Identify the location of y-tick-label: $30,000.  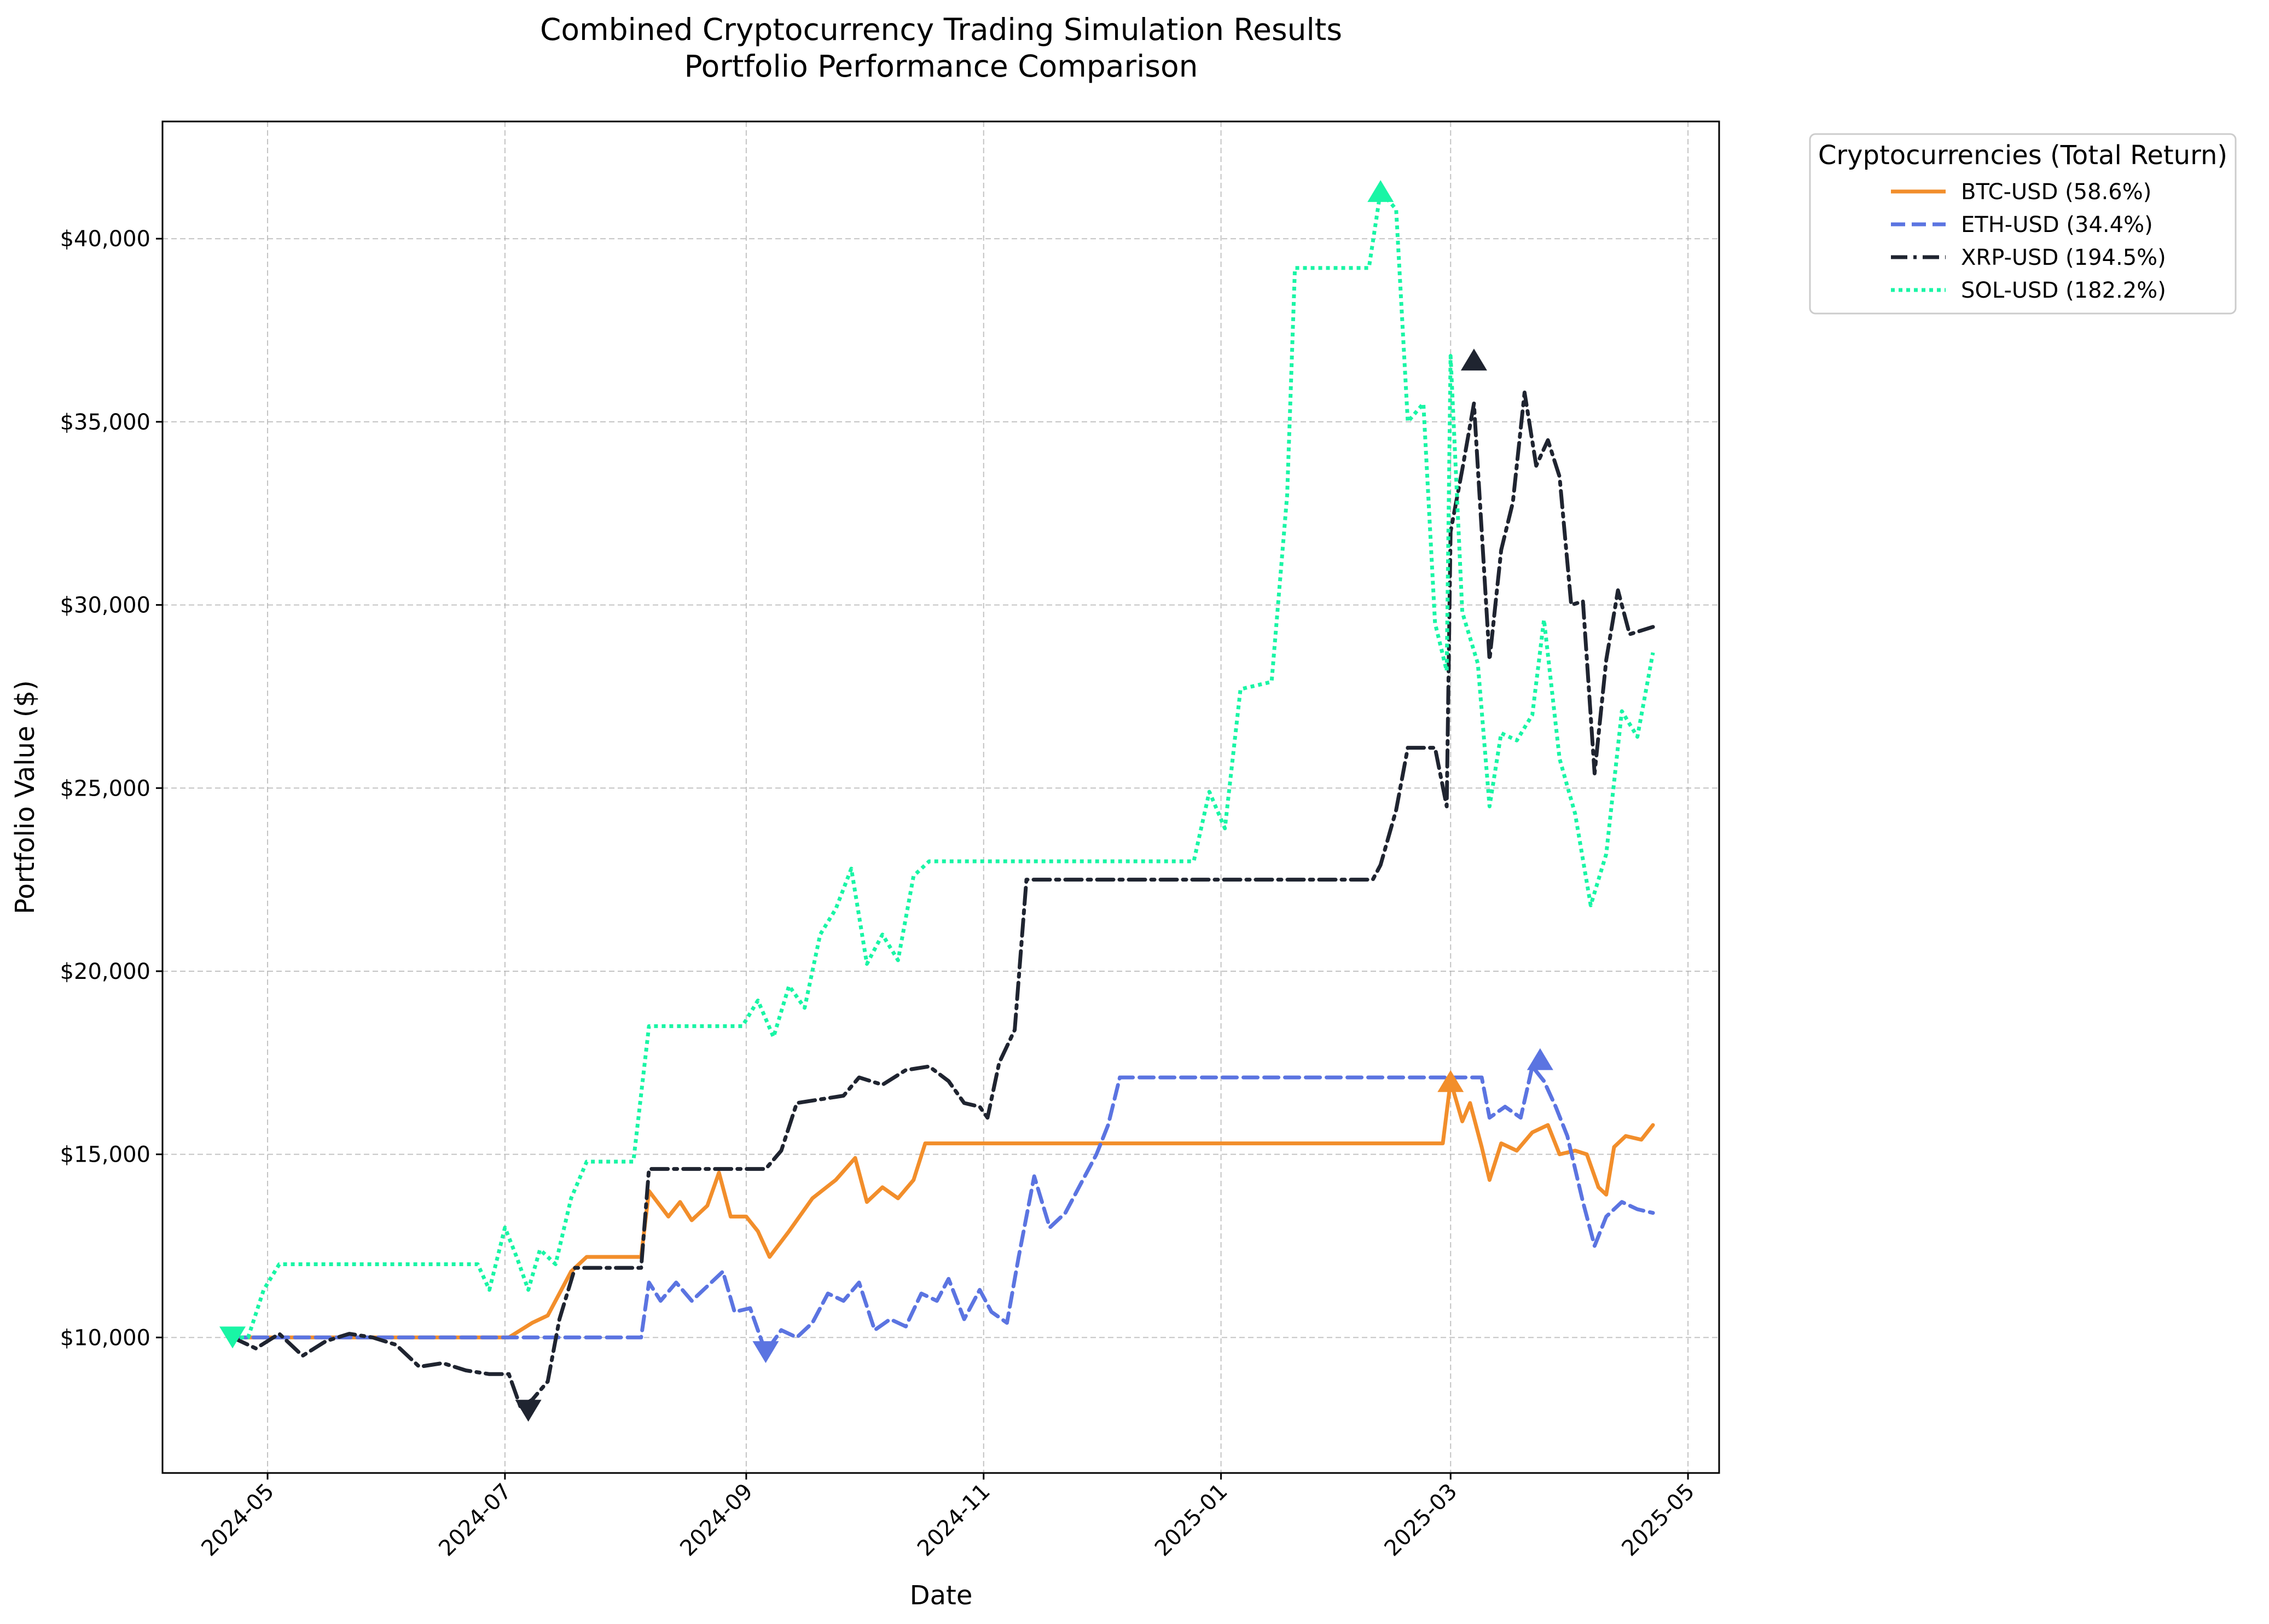
(105, 605).